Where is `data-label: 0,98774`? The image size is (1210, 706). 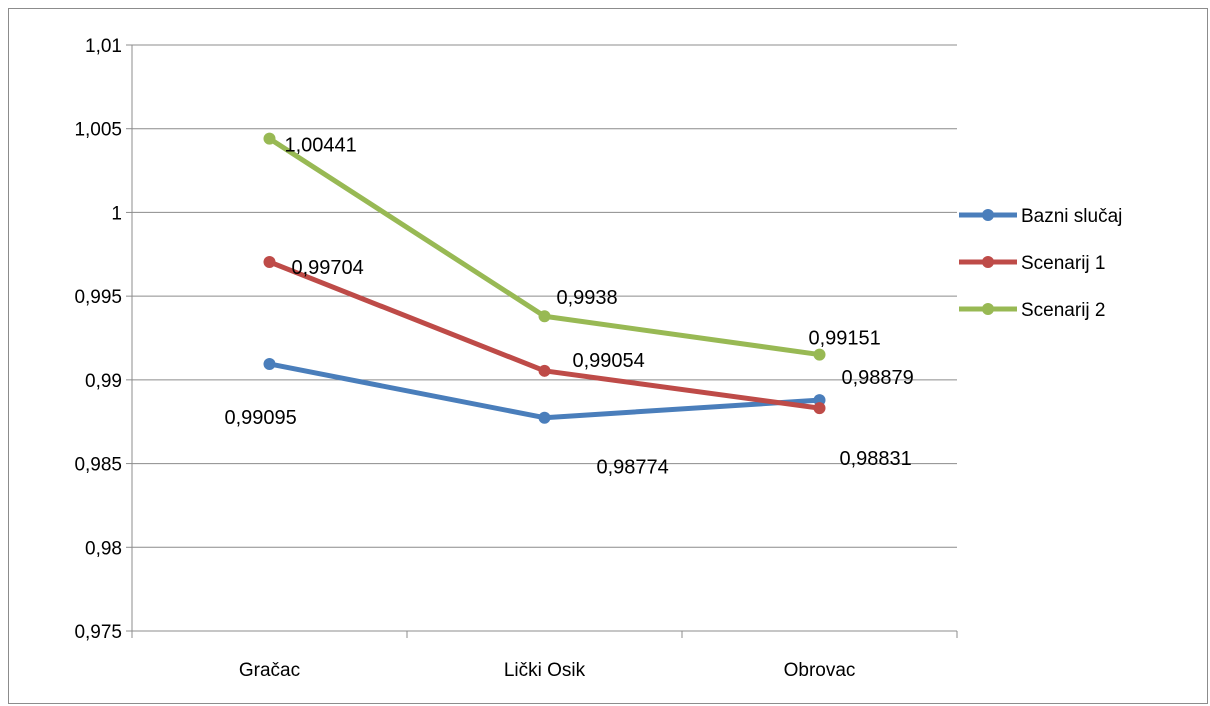 data-label: 0,98774 is located at coordinates (633, 468).